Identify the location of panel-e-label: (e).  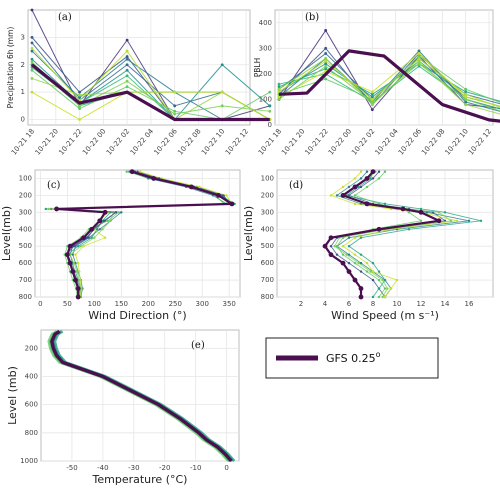
(198, 345).